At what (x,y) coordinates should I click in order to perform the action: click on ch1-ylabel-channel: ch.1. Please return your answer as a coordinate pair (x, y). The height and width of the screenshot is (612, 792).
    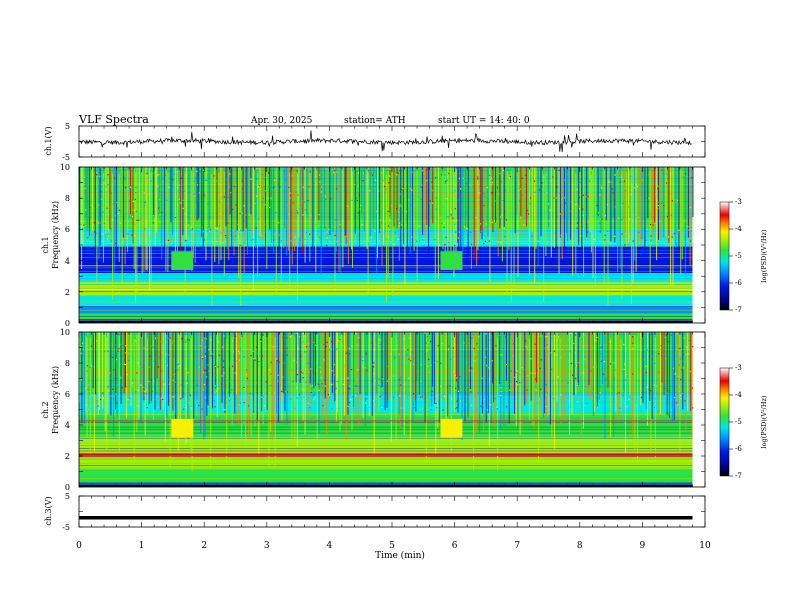
    Looking at the image, I should click on (45, 244).